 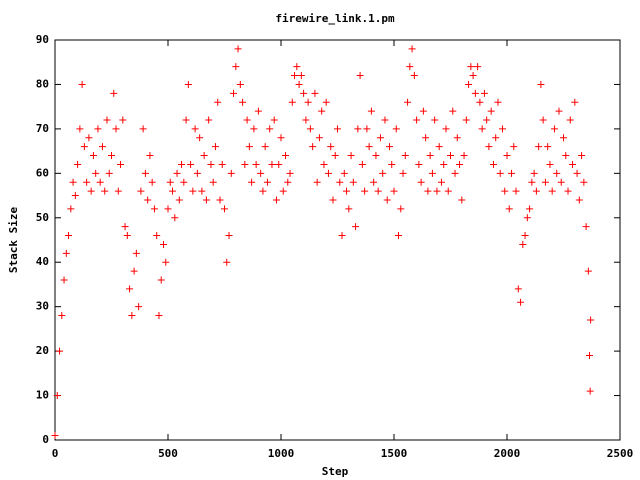 What do you see at coordinates (42, 217) in the screenshot?
I see `y-tick-label: 50` at bounding box center [42, 217].